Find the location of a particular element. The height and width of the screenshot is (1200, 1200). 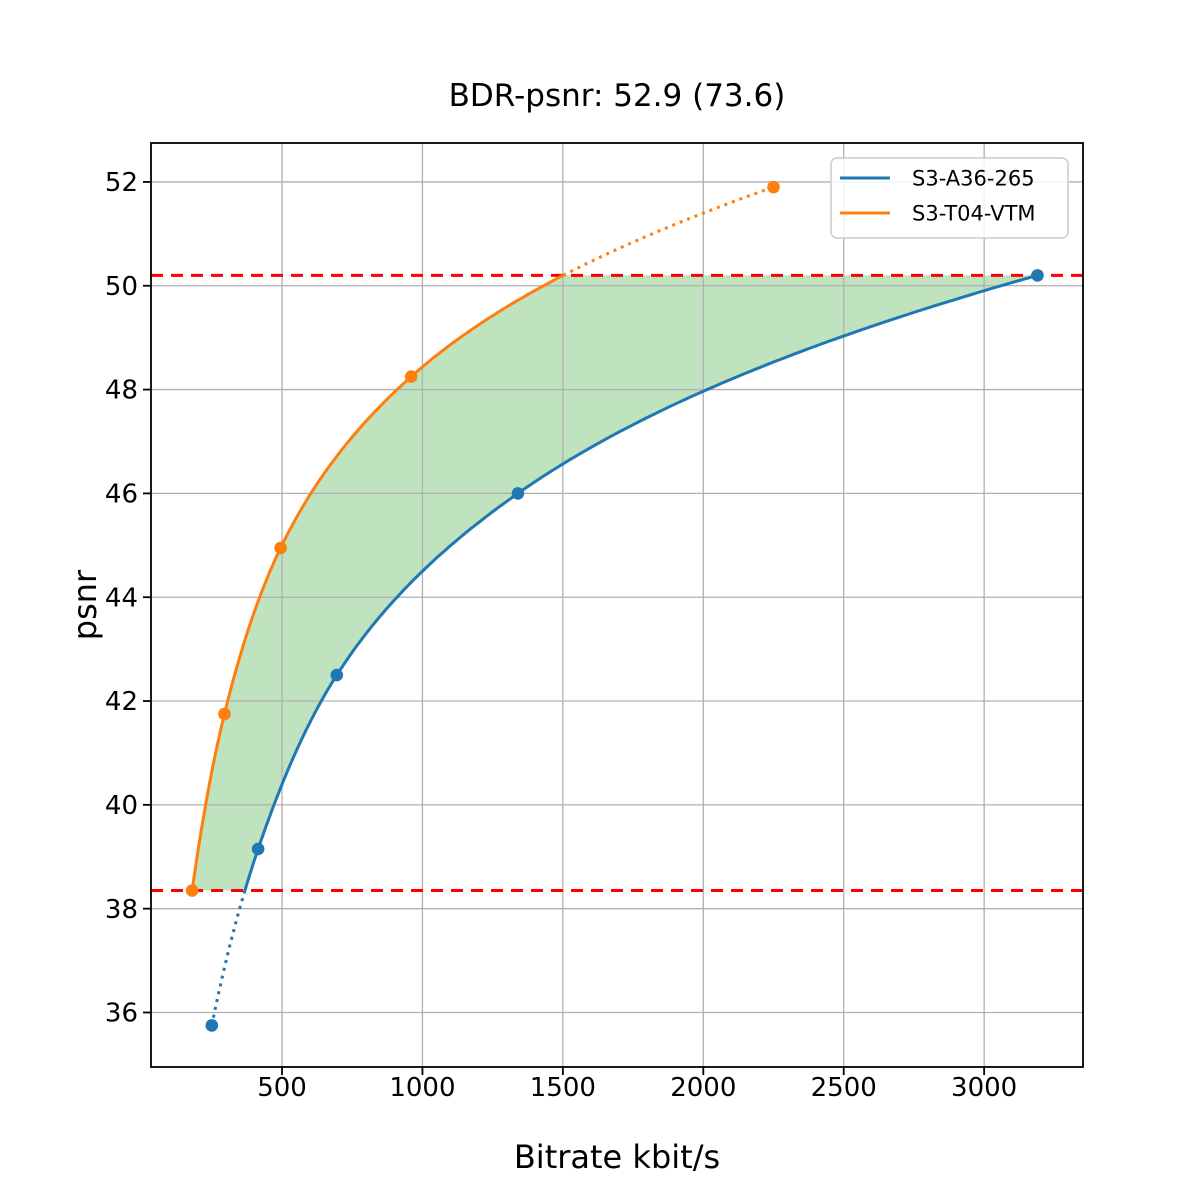

x-axis-label: Bitrate kbit/s is located at coordinates (617, 1157).